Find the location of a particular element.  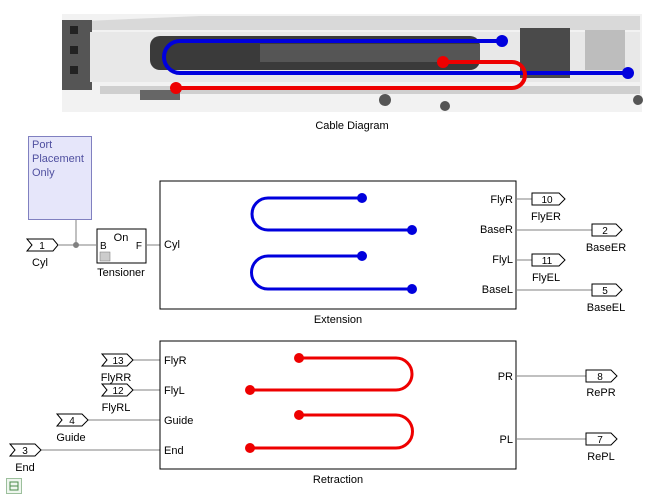

svg-text: 2 is located at coordinates (605, 231).